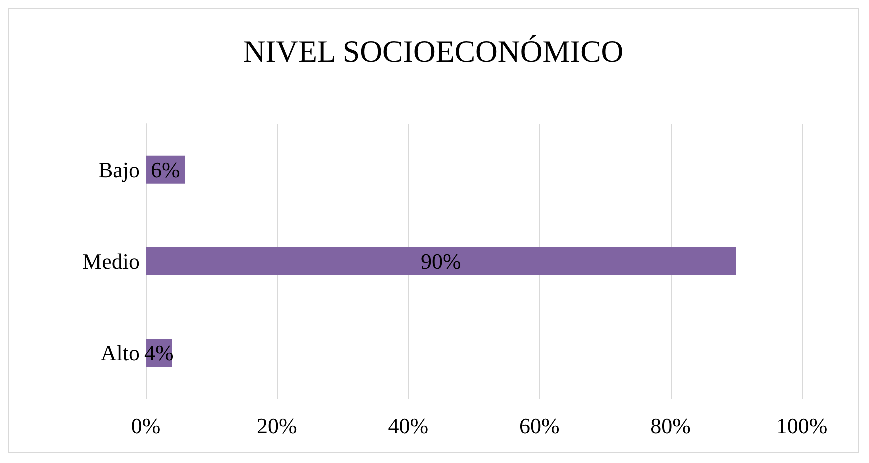  What do you see at coordinates (408, 426) in the screenshot?
I see `x-tick-label: 40%` at bounding box center [408, 426].